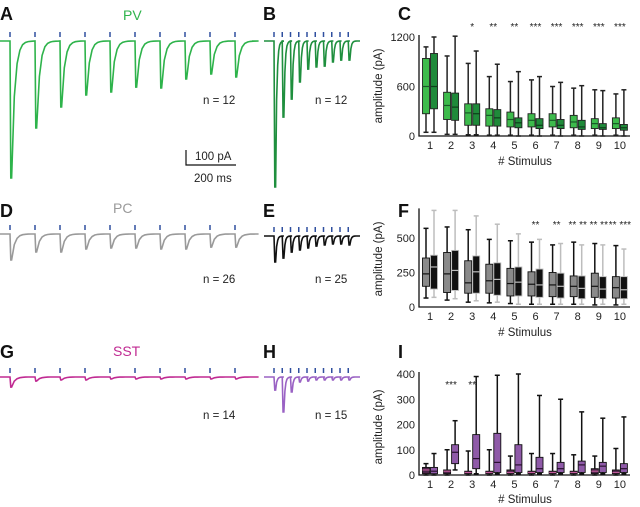  What do you see at coordinates (535, 485) in the screenshot?
I see `x-tick-label: 6` at bounding box center [535, 485].